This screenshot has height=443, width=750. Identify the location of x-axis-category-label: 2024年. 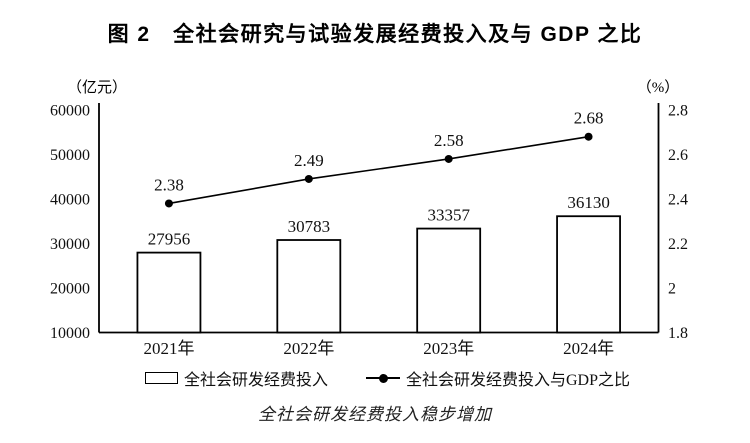
(588, 348).